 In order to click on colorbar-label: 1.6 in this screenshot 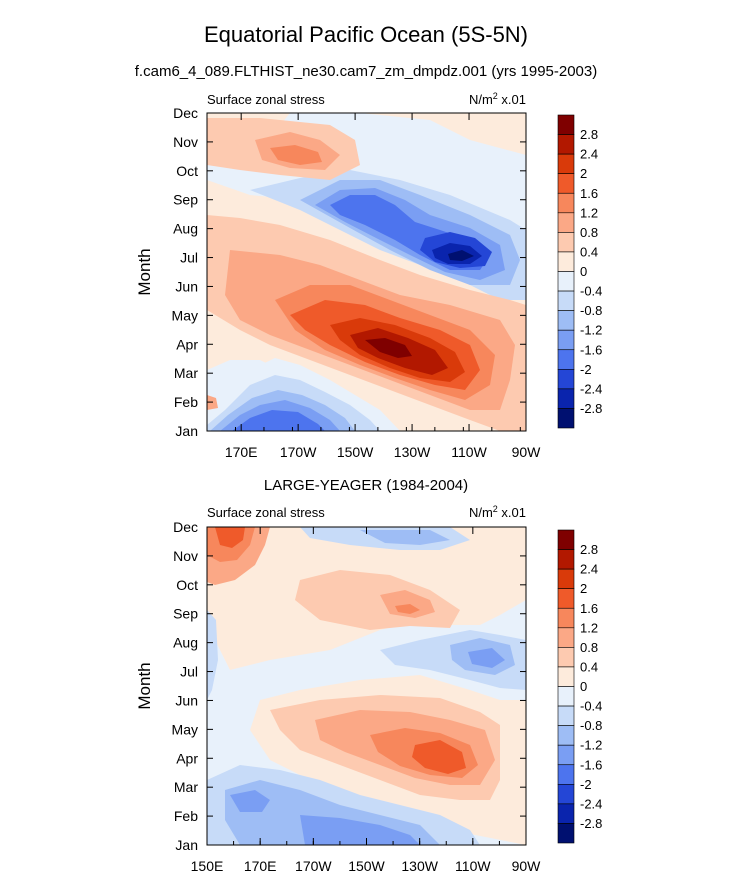, I will do `click(589, 608)`.